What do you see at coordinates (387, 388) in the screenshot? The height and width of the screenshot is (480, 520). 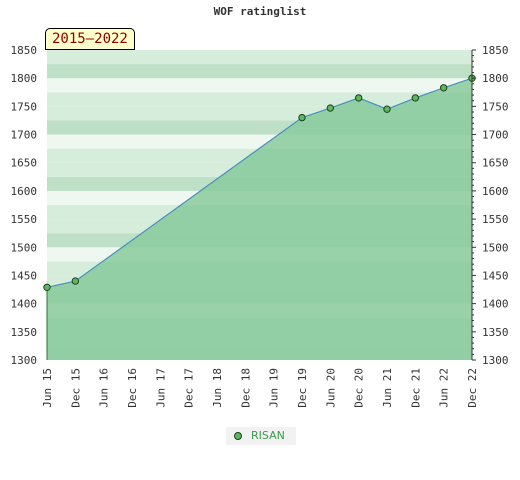 I see `x-tick-label: Jun 21` at bounding box center [387, 388].